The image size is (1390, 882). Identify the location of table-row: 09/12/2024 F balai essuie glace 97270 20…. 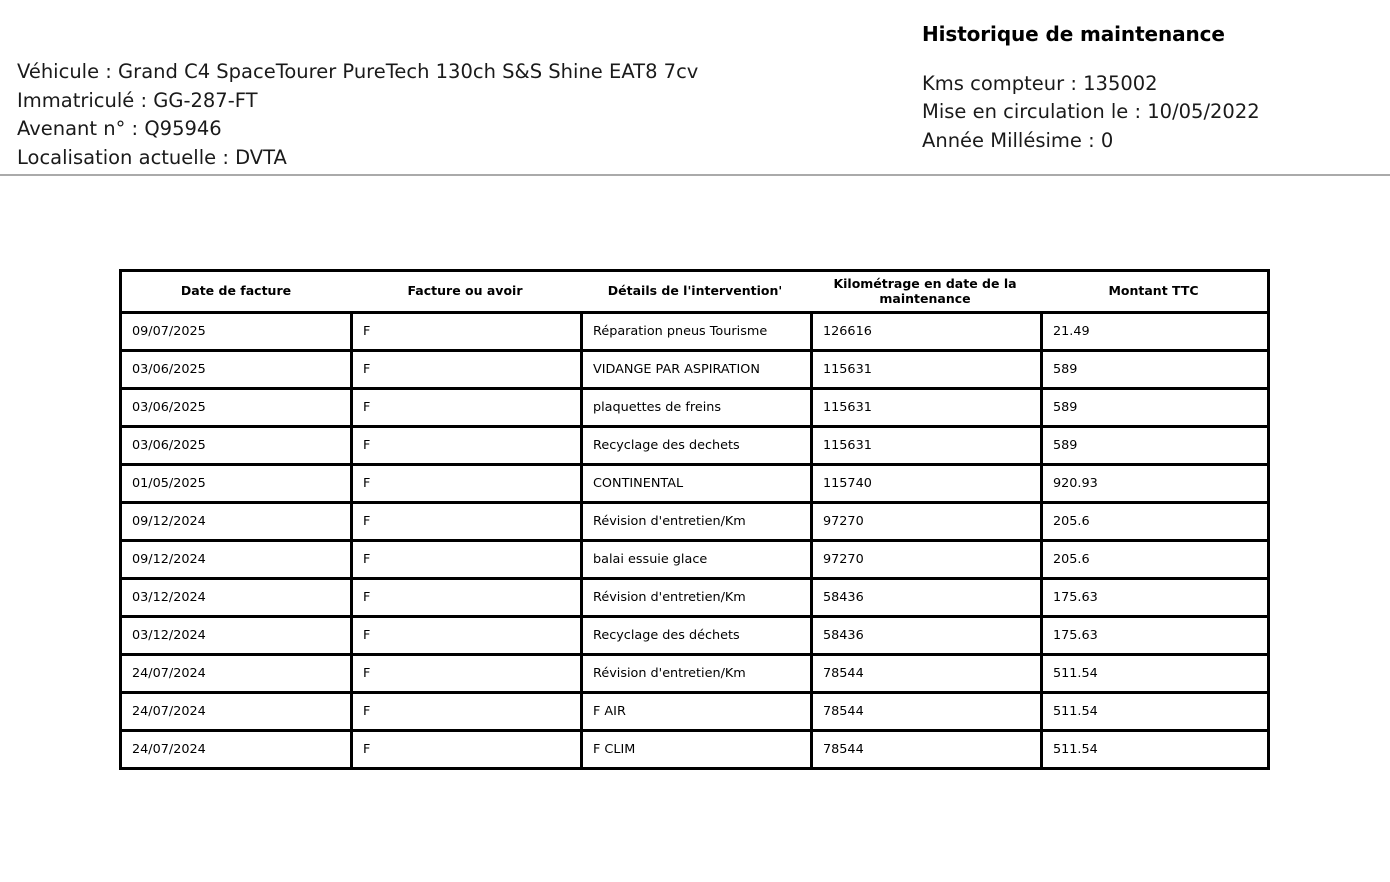
(694, 561).